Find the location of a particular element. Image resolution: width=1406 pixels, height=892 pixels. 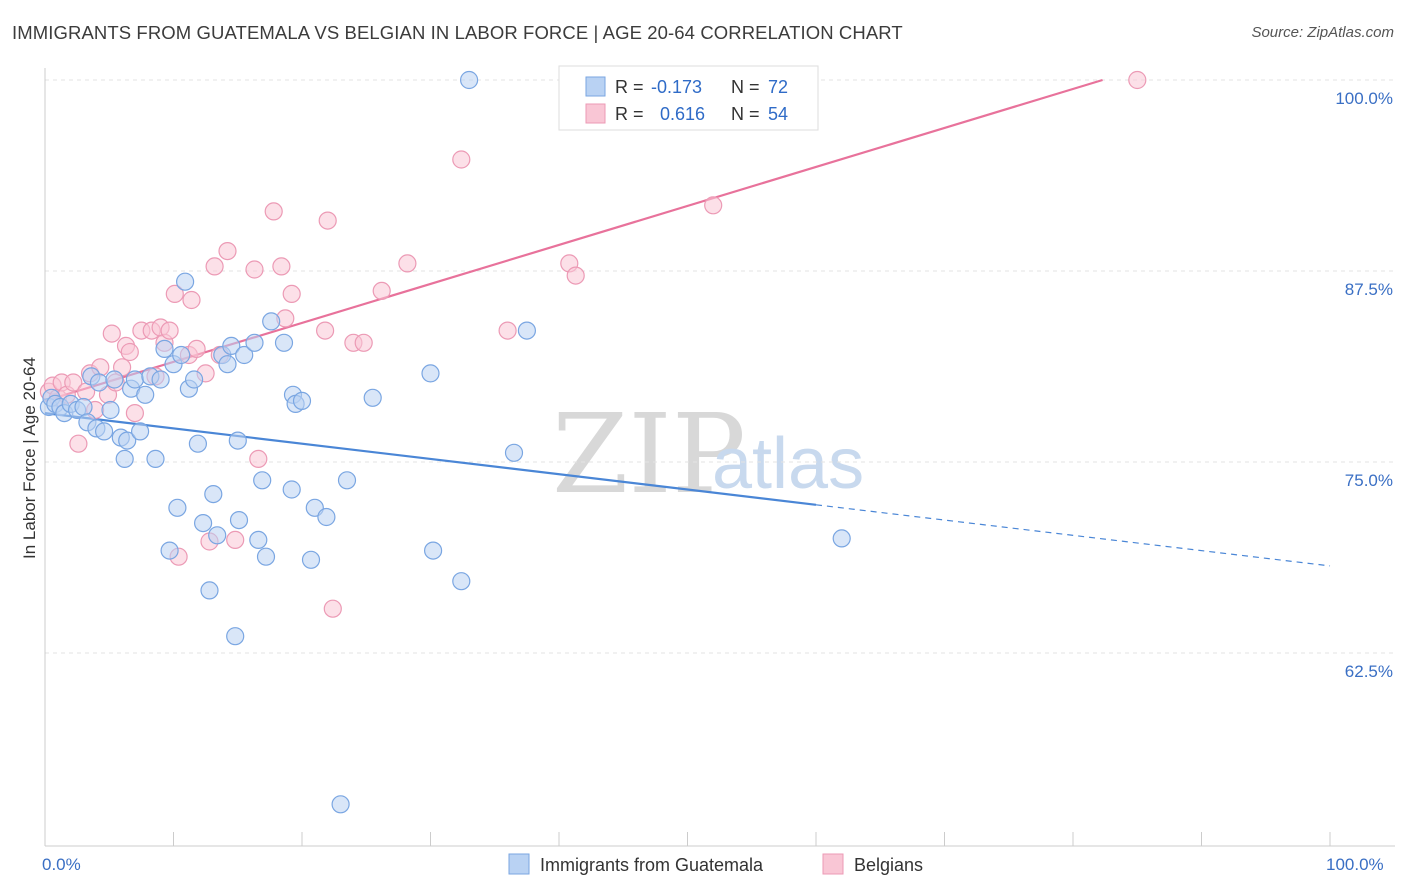

y-axis-title: In Labor Force | Age 20-64 is located at coordinates (29, 458).